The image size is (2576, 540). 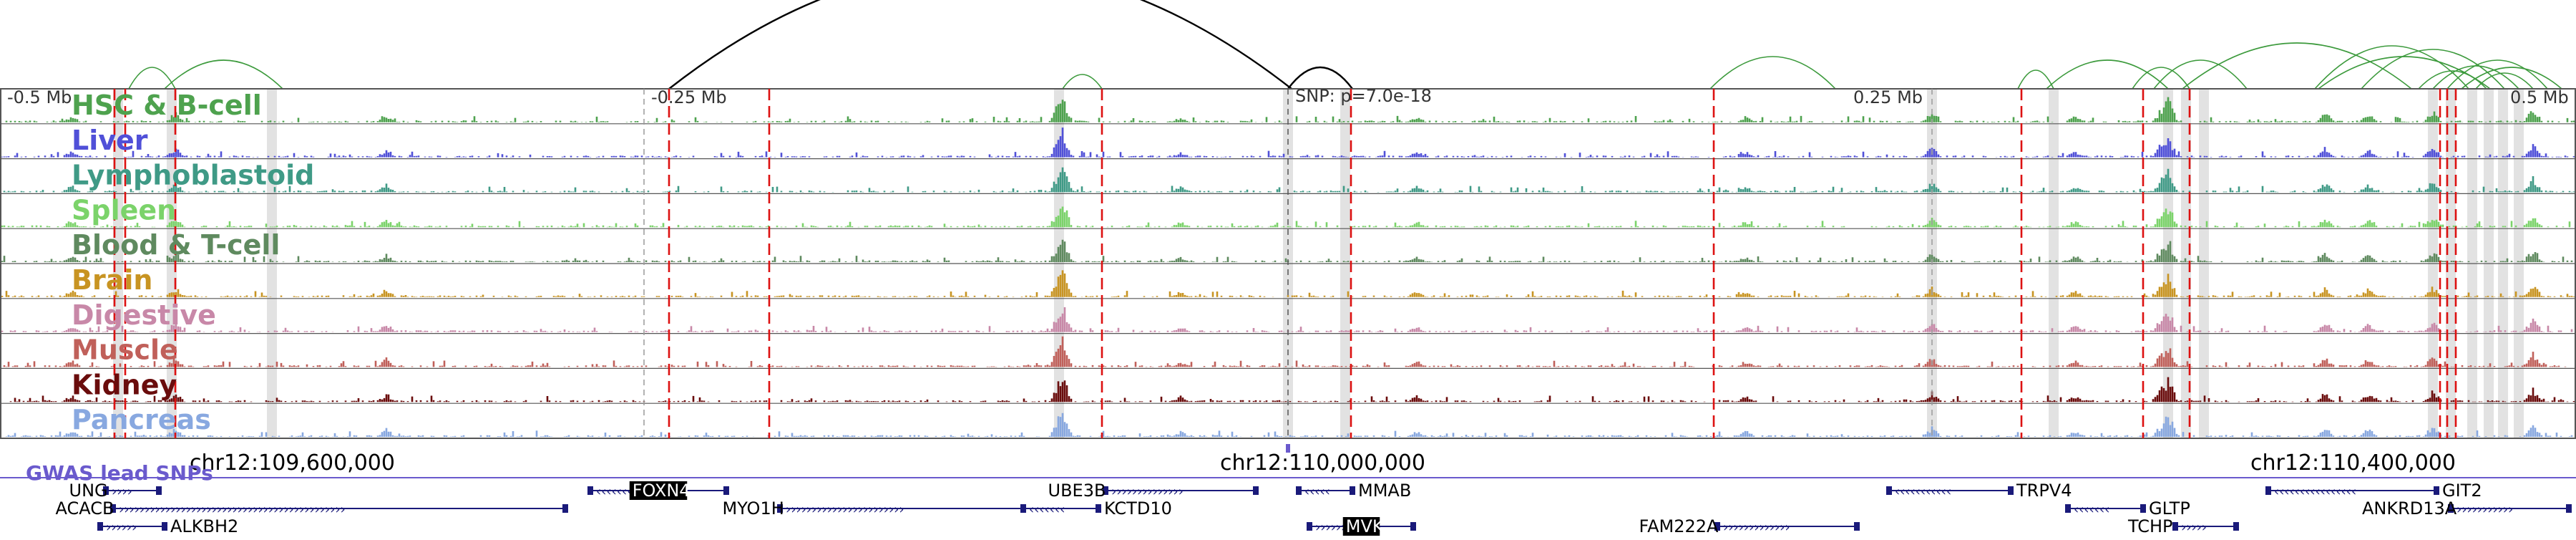 What do you see at coordinates (1384, 491) in the screenshot?
I see `gene-label: MMAB` at bounding box center [1384, 491].